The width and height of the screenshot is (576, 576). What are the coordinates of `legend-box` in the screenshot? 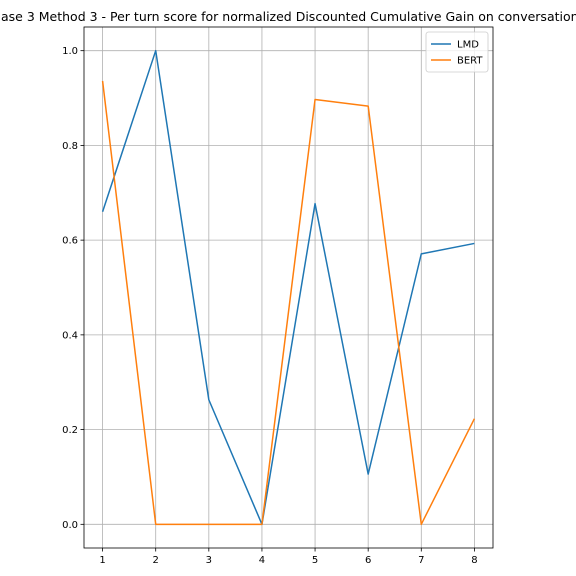 It's located at (457, 52).